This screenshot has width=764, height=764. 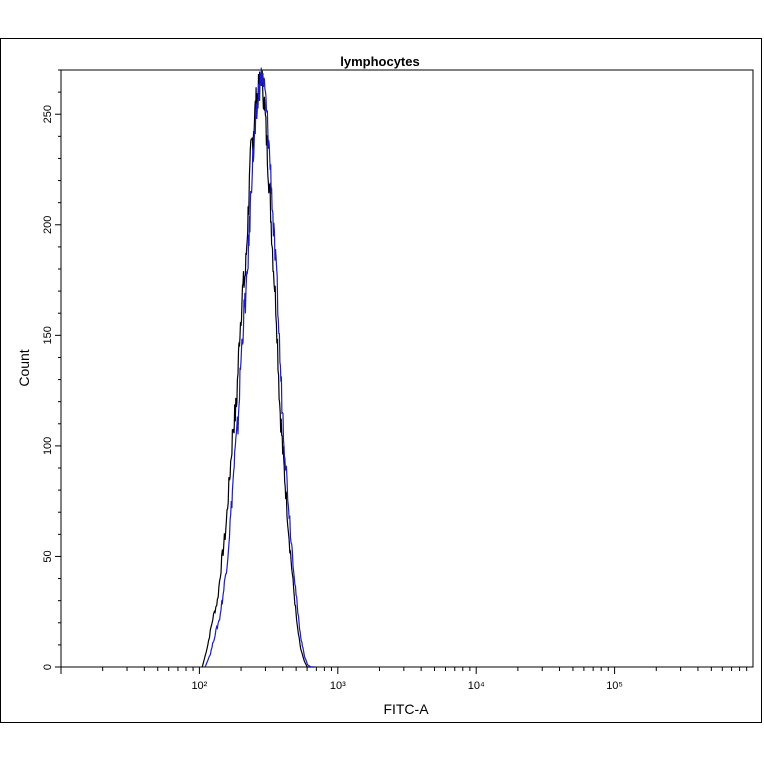 I want to click on y-tick-label: 200, so click(x=48, y=225).